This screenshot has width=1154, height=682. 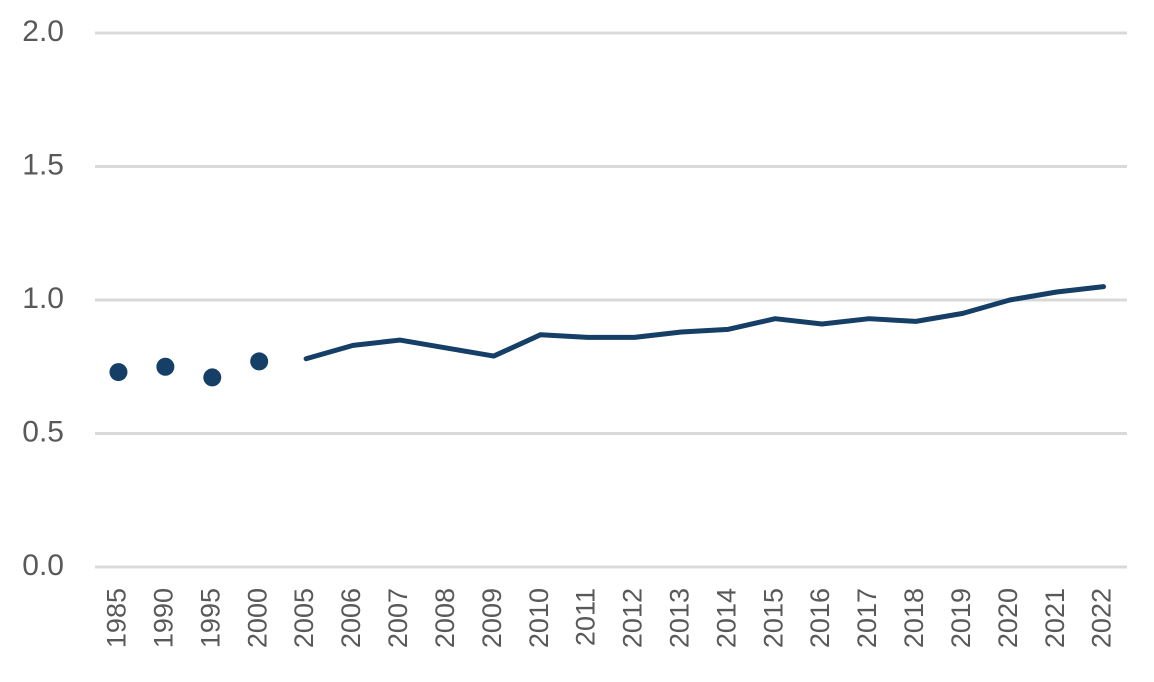 I want to click on x-tick-label: 2014, so click(x=726, y=618).